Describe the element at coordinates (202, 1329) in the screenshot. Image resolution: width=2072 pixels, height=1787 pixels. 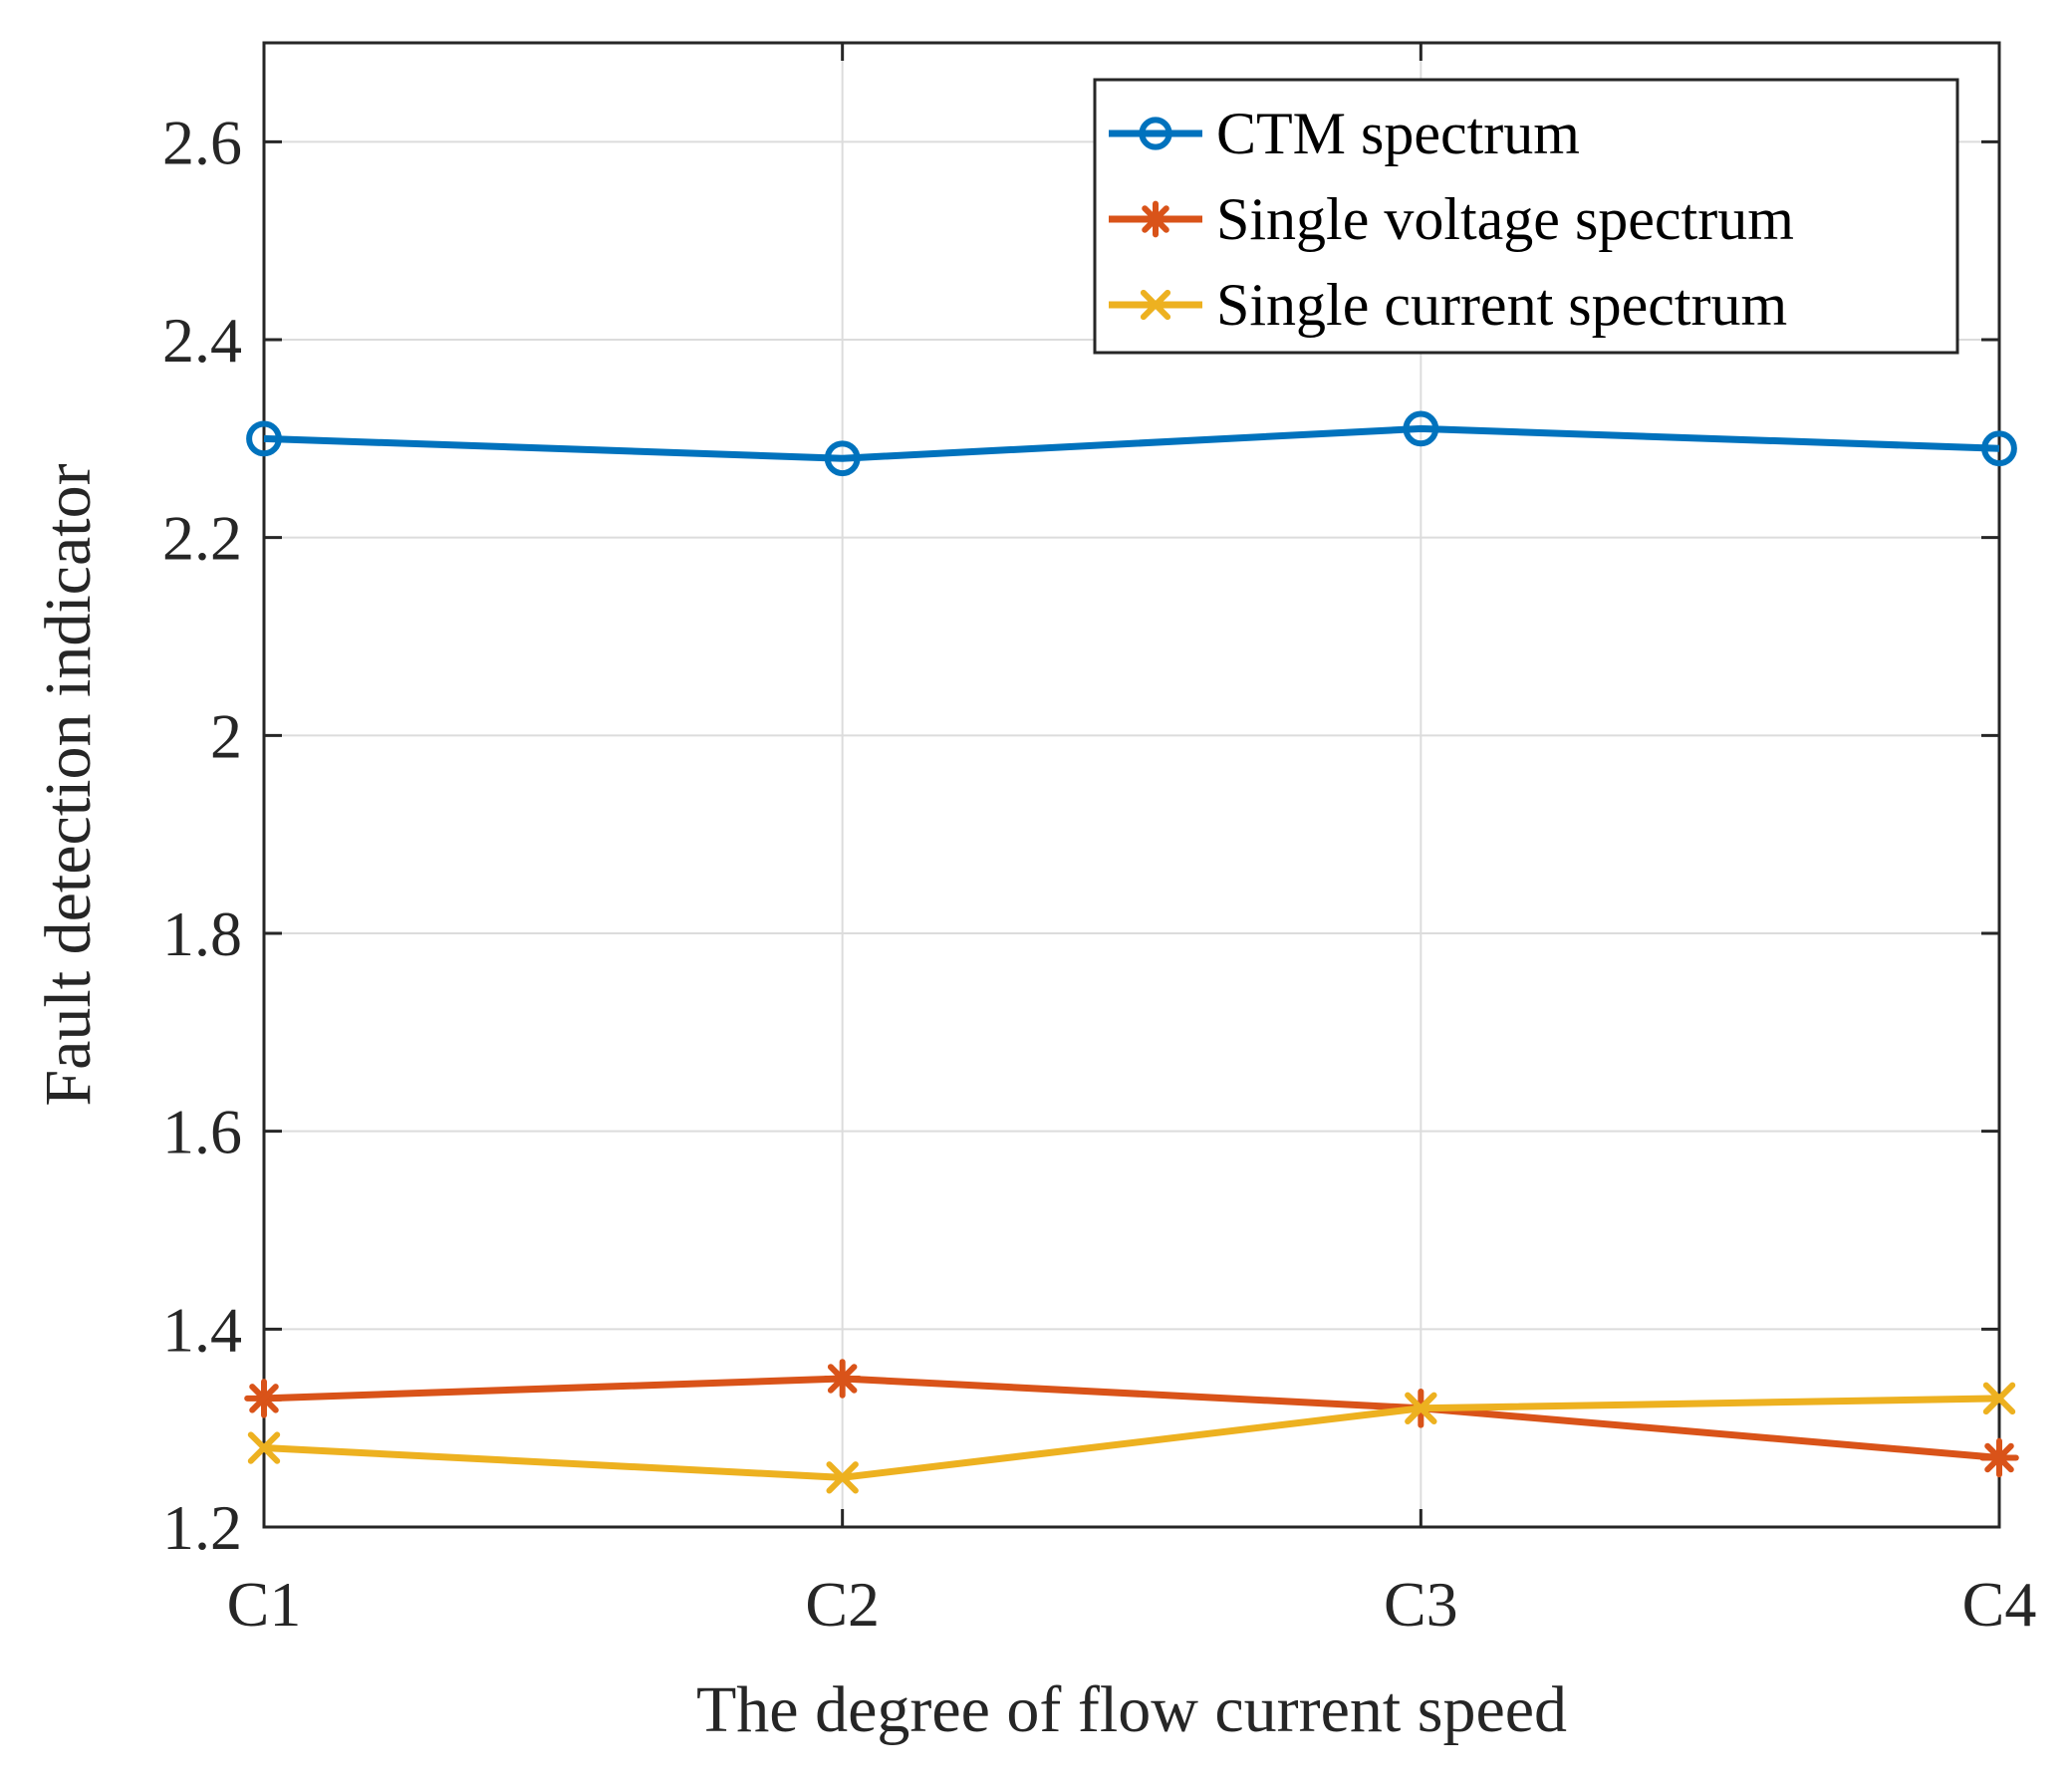
I see `y-tick-label: 1.4` at that location.